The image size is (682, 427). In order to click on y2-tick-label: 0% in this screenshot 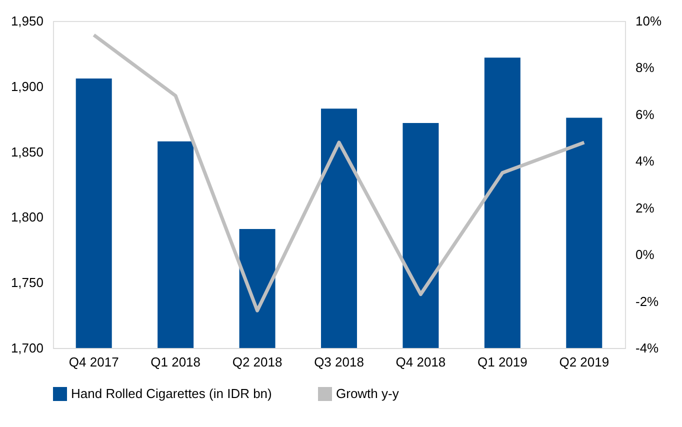, I will do `click(645, 254)`.